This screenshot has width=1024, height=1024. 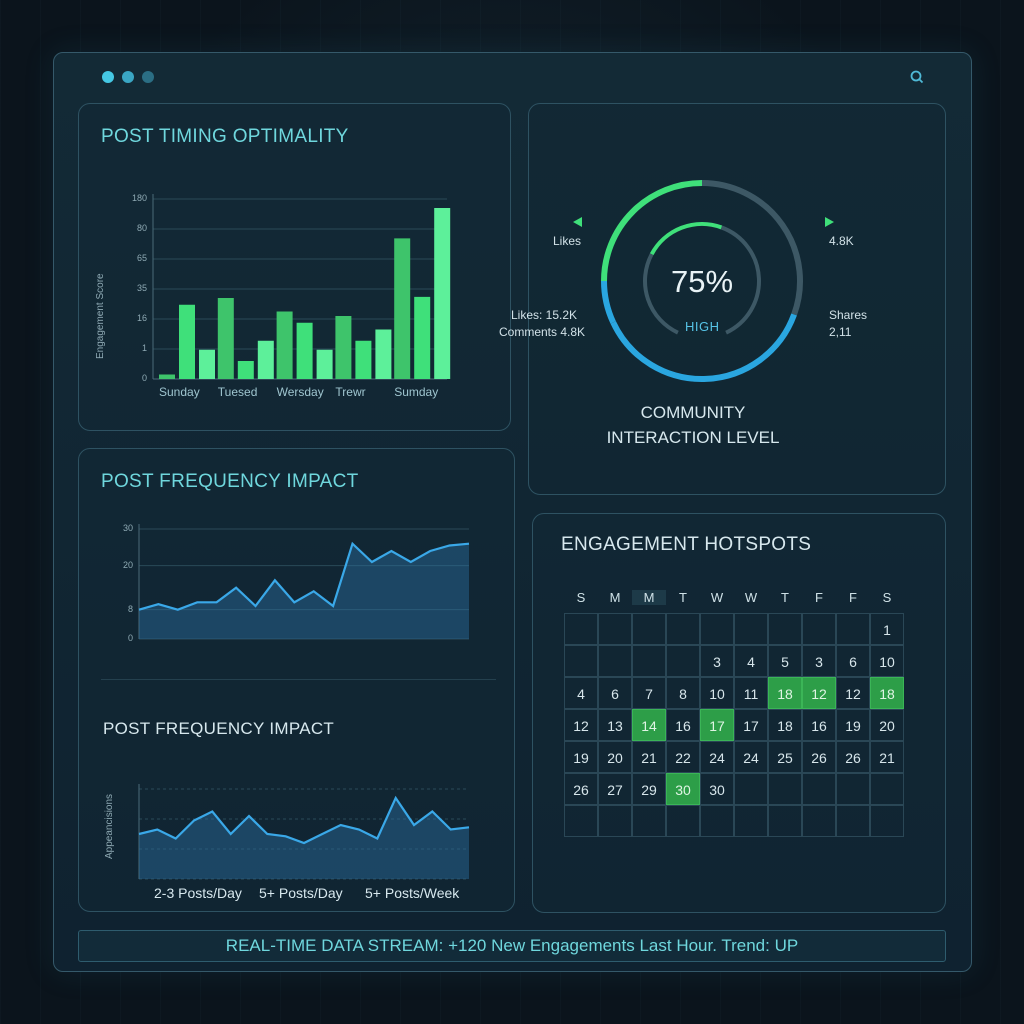 I want to click on x-tick-label: Wersday, so click(x=300, y=392).